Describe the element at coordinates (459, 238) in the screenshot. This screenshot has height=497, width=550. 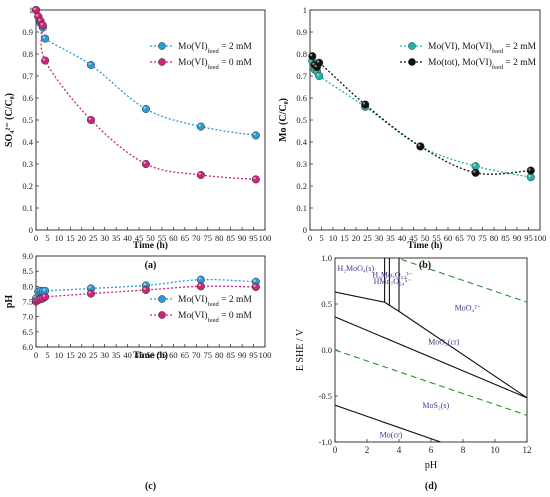
I see `x-tick-label: 65` at that location.